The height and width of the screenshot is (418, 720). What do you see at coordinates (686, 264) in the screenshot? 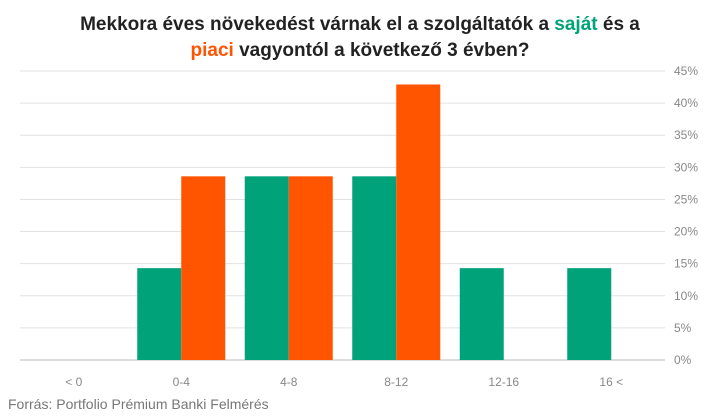
I see `y-tick-label: 15%` at bounding box center [686, 264].